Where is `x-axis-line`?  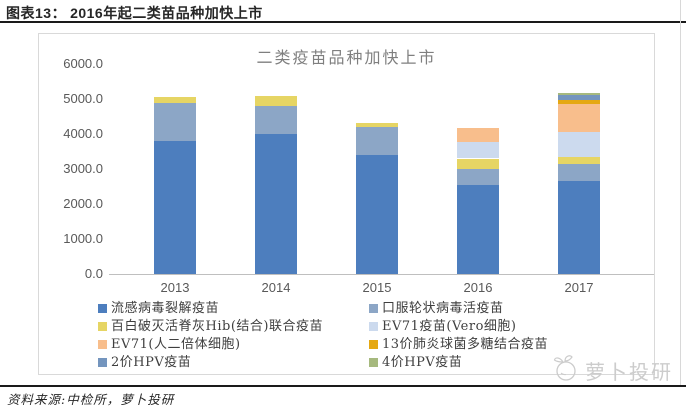
x-axis-line is located at coordinates (381, 274).